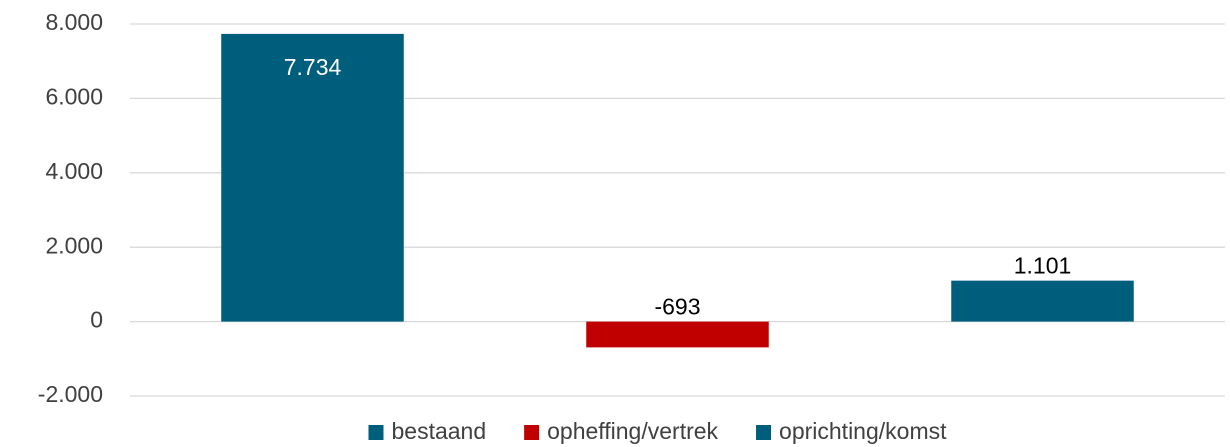 The image size is (1230, 447). Describe the element at coordinates (438, 431) in the screenshot. I see `legend-label: bestaand` at that location.